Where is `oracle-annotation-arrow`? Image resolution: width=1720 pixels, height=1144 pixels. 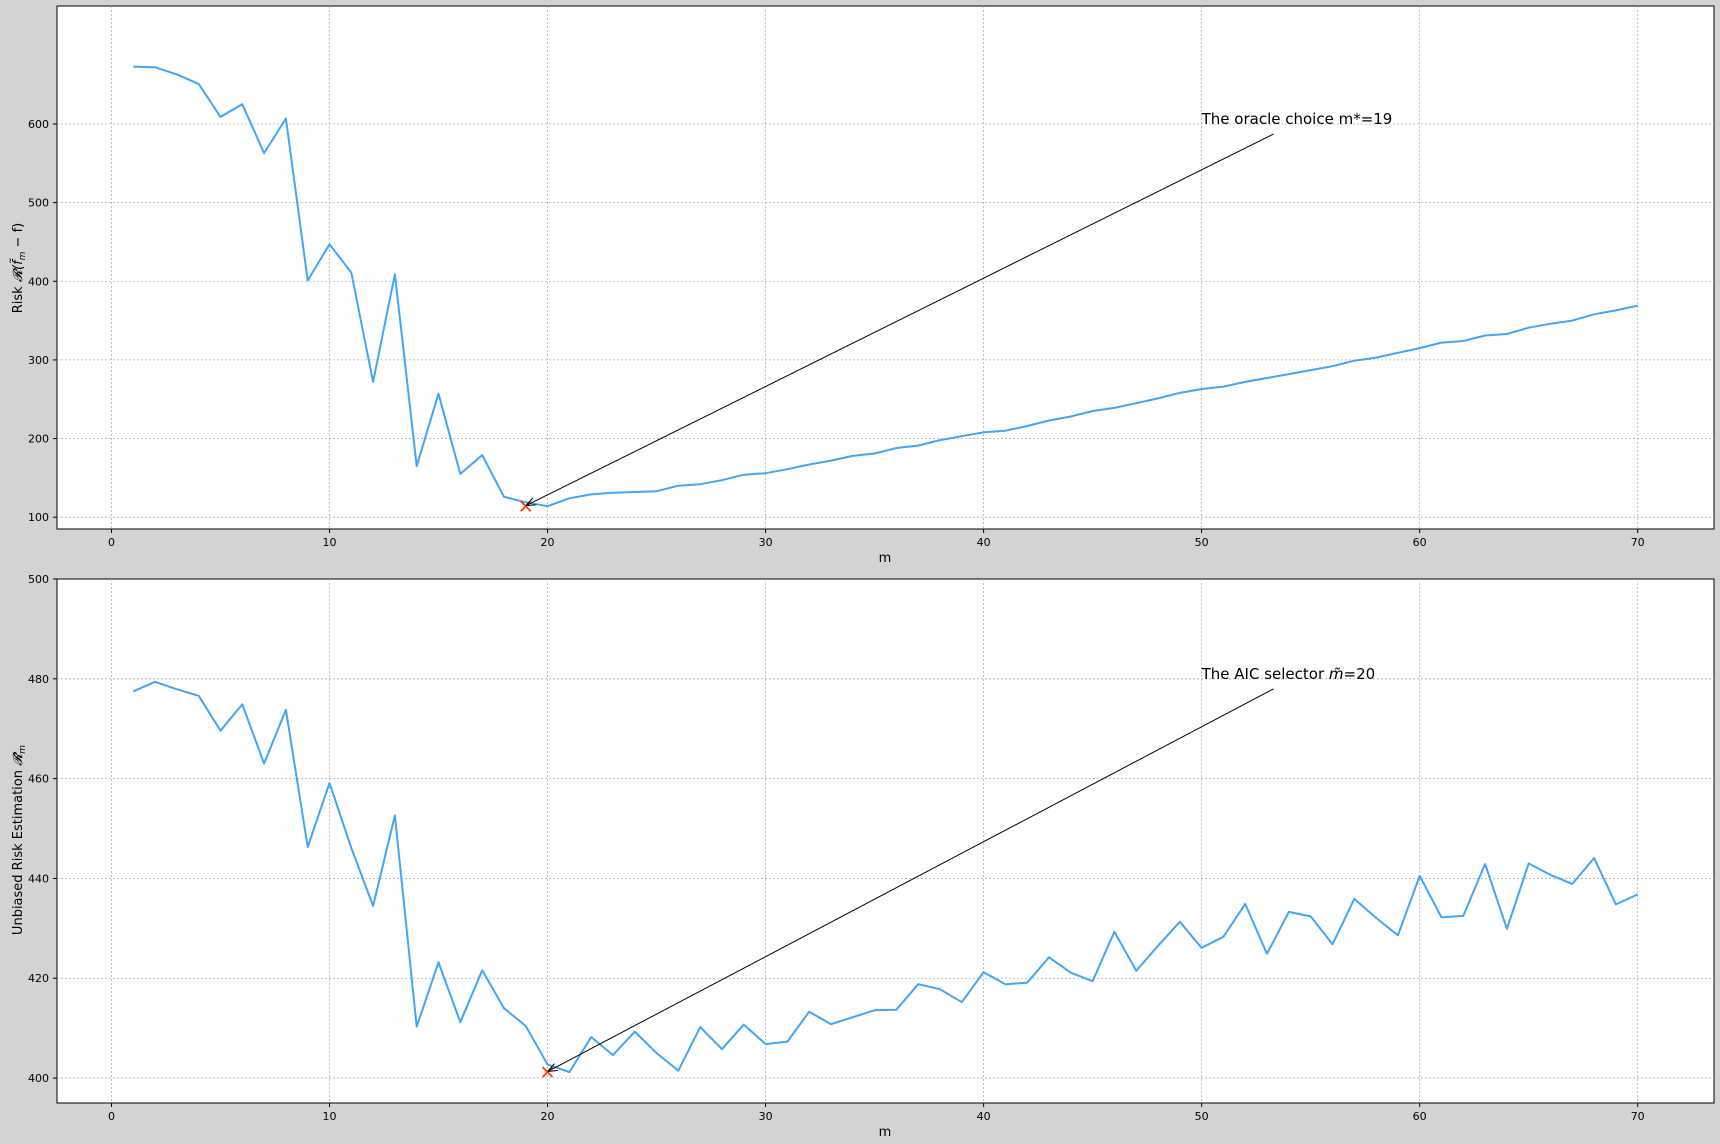
oracle-annotation-arrow is located at coordinates (900, 319).